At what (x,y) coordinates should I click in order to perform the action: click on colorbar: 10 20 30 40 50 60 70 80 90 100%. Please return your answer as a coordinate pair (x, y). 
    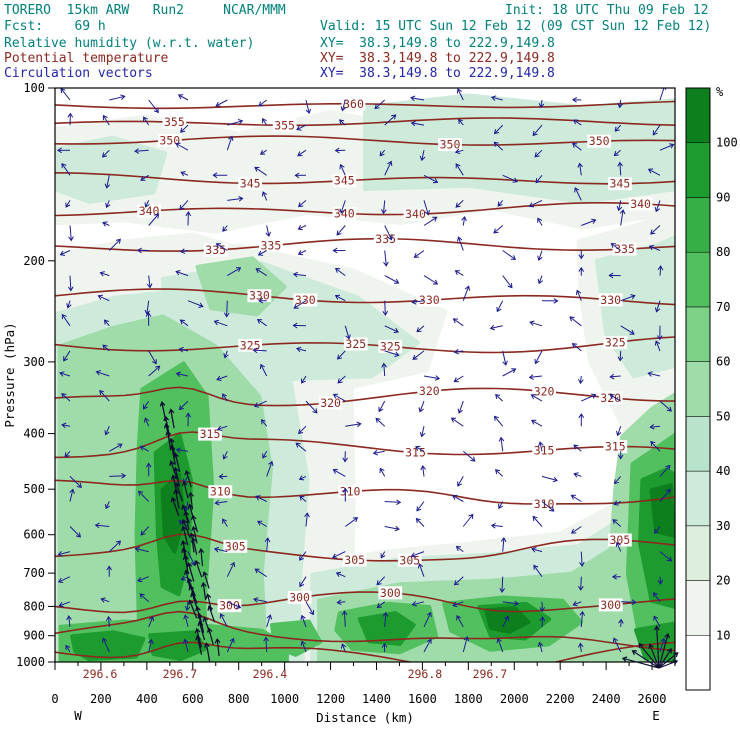
    Looking at the image, I should click on (711, 388).